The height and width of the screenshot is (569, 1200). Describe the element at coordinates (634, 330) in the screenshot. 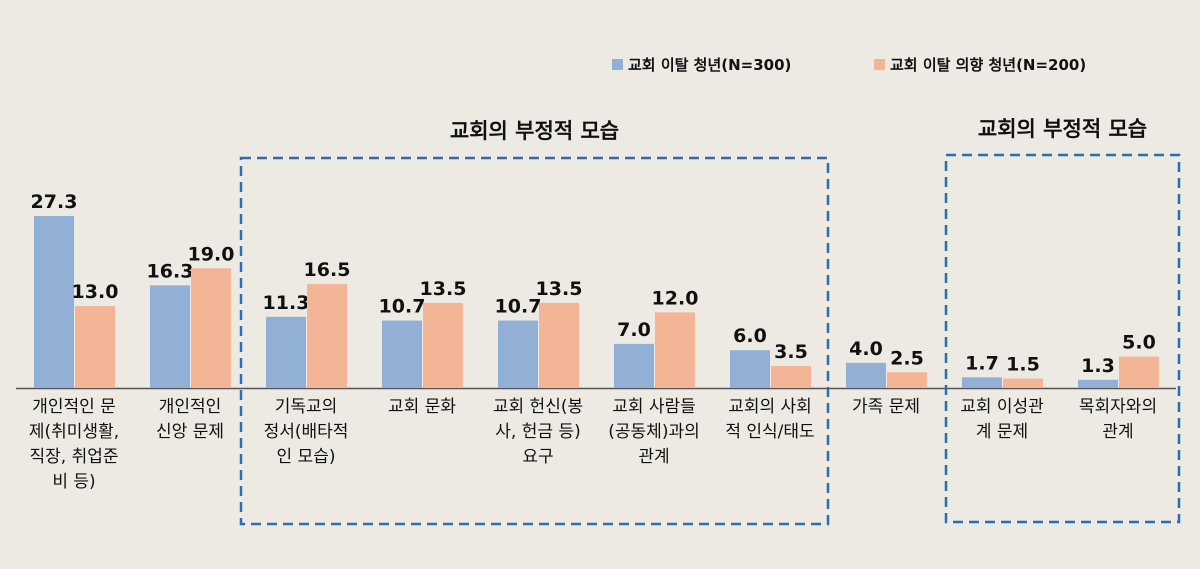

I see `data-label-series-1-cat-6: 7.0` at that location.